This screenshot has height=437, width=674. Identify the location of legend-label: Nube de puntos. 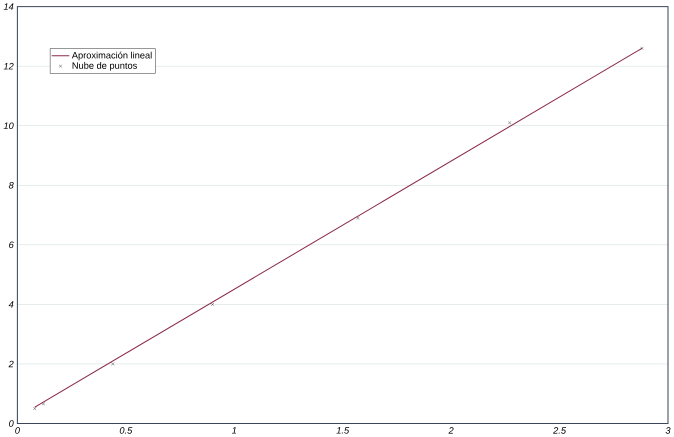
(104, 66).